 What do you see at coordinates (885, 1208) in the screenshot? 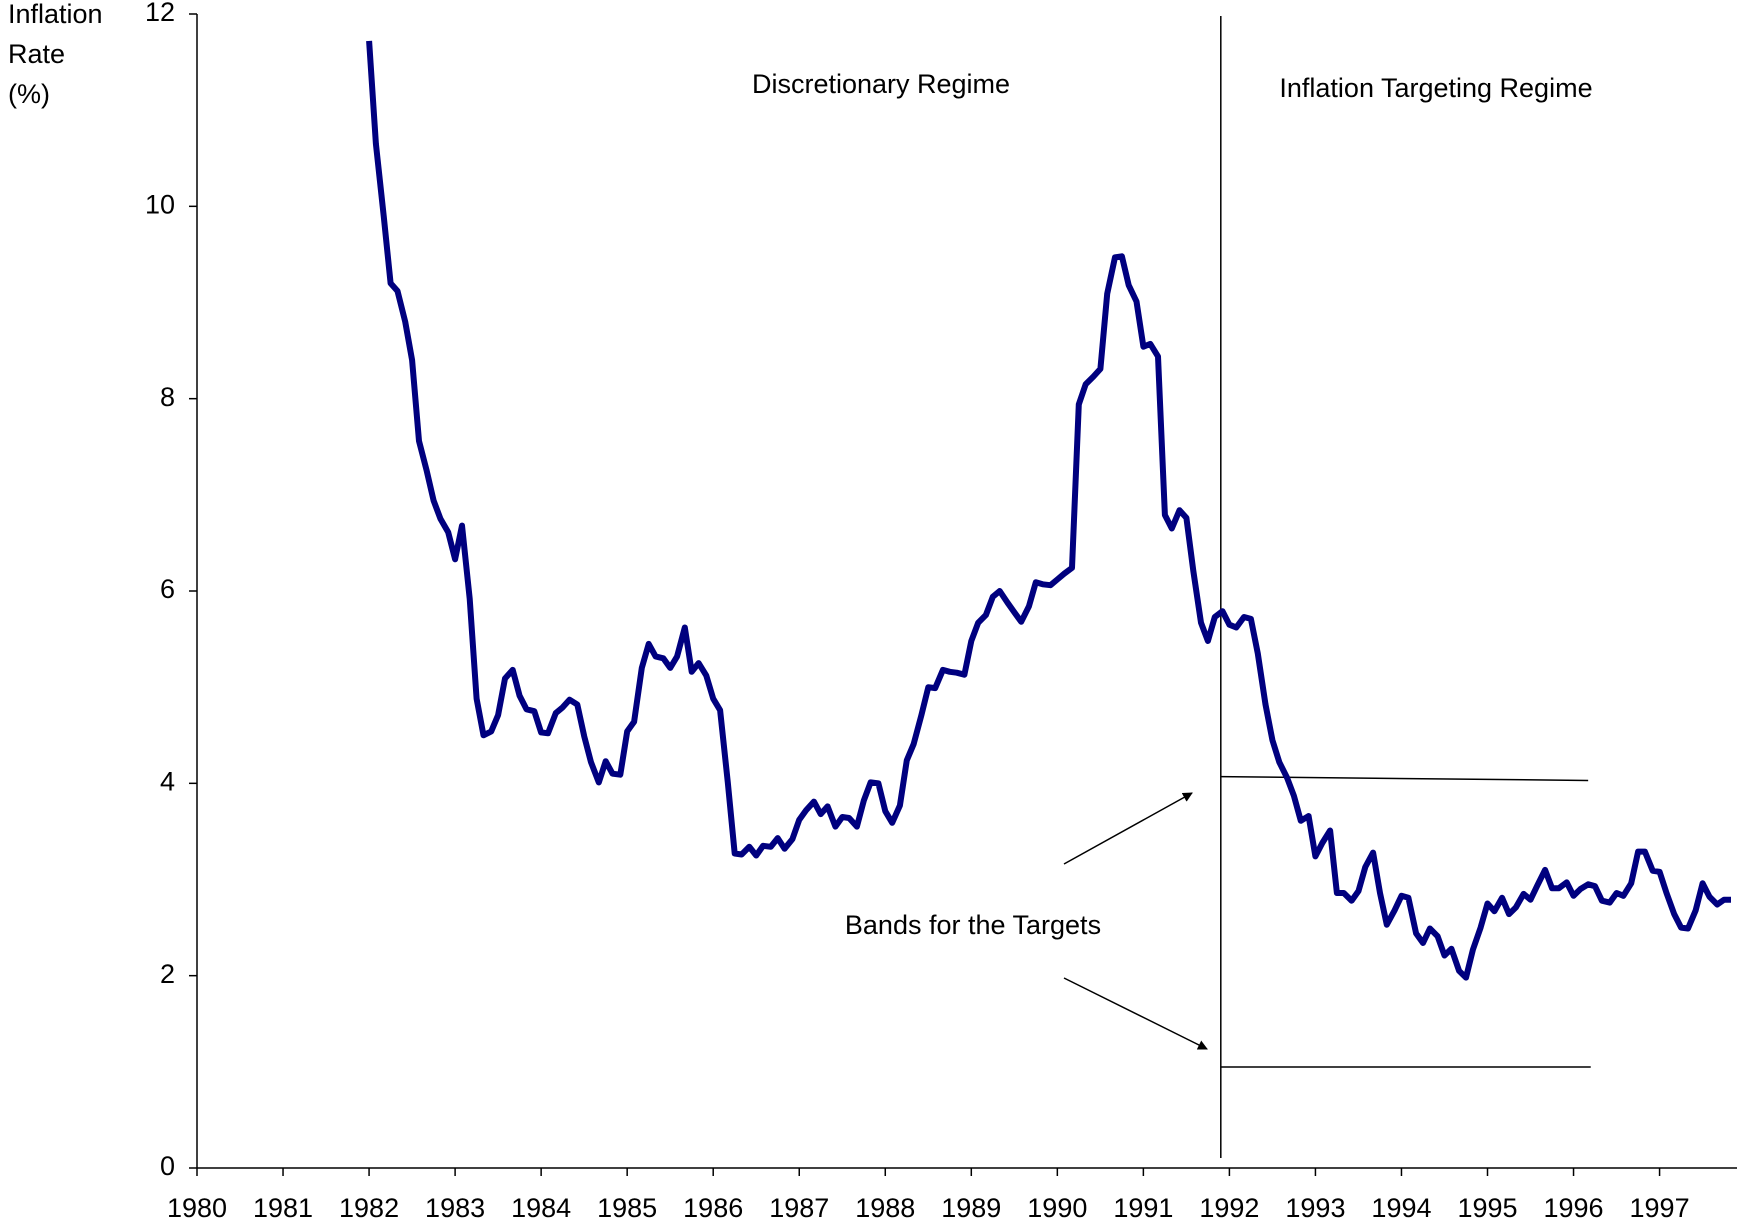
I see `x-tick-label: 1988` at bounding box center [885, 1208].